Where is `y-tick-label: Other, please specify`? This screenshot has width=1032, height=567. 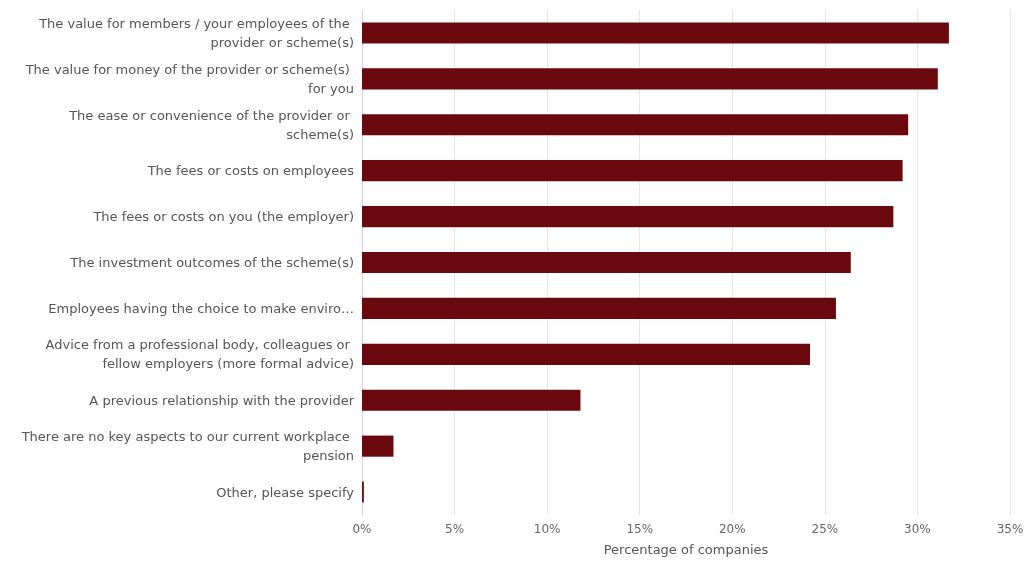 y-tick-label: Other, please specify is located at coordinates (285, 492).